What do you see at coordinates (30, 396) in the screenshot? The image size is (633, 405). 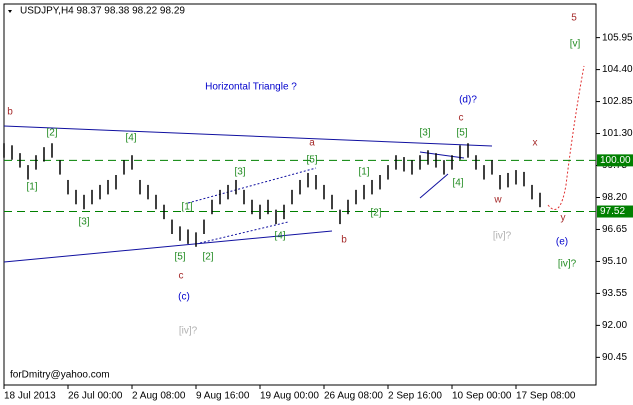 I see `x-tick-label: 18 Jul 2013` at bounding box center [30, 396].